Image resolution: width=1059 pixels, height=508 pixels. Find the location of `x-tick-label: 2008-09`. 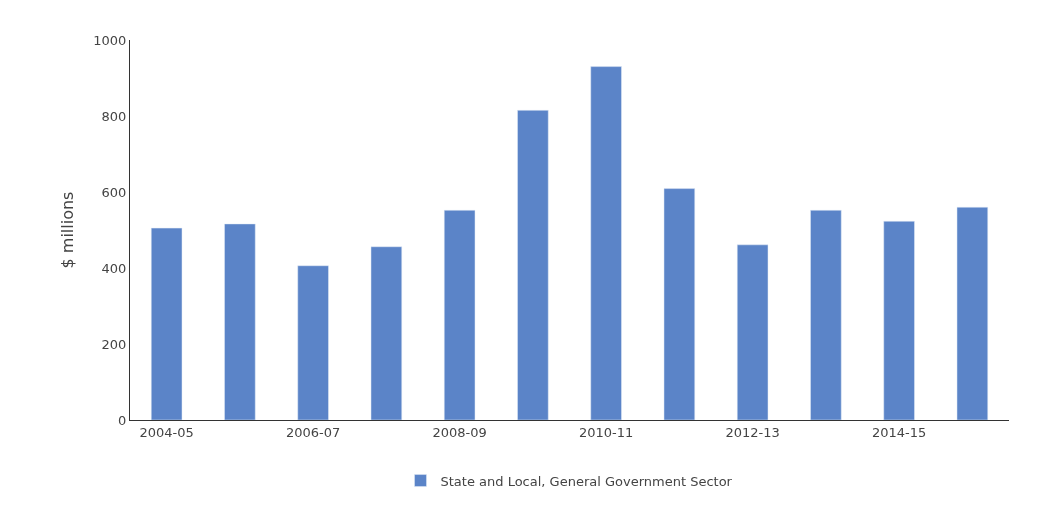

x-tick-label: 2008-09 is located at coordinates (459, 432).